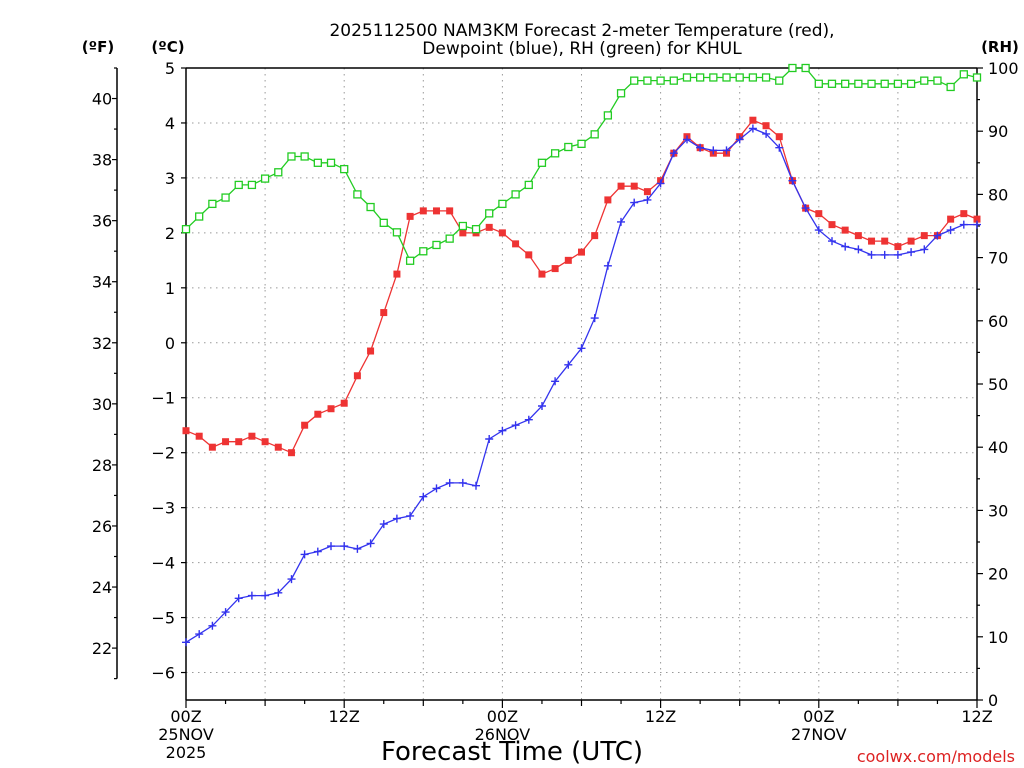 Image resolution: width=1024 pixels, height=768 pixels. I want to click on celsius-tick-label: −5, so click(163, 618).